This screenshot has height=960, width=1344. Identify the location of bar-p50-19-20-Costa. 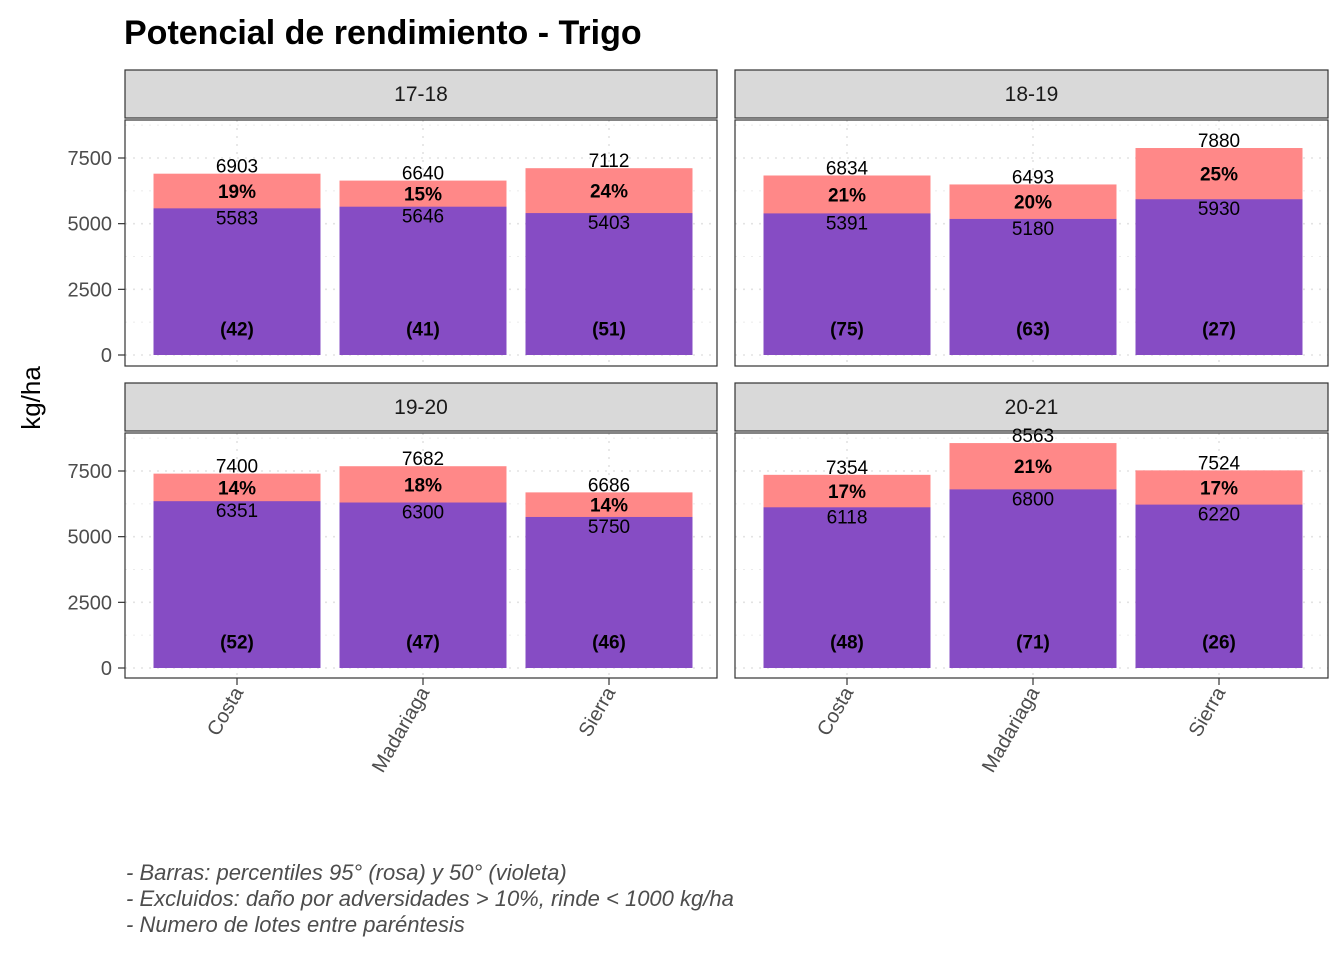
(237, 584).